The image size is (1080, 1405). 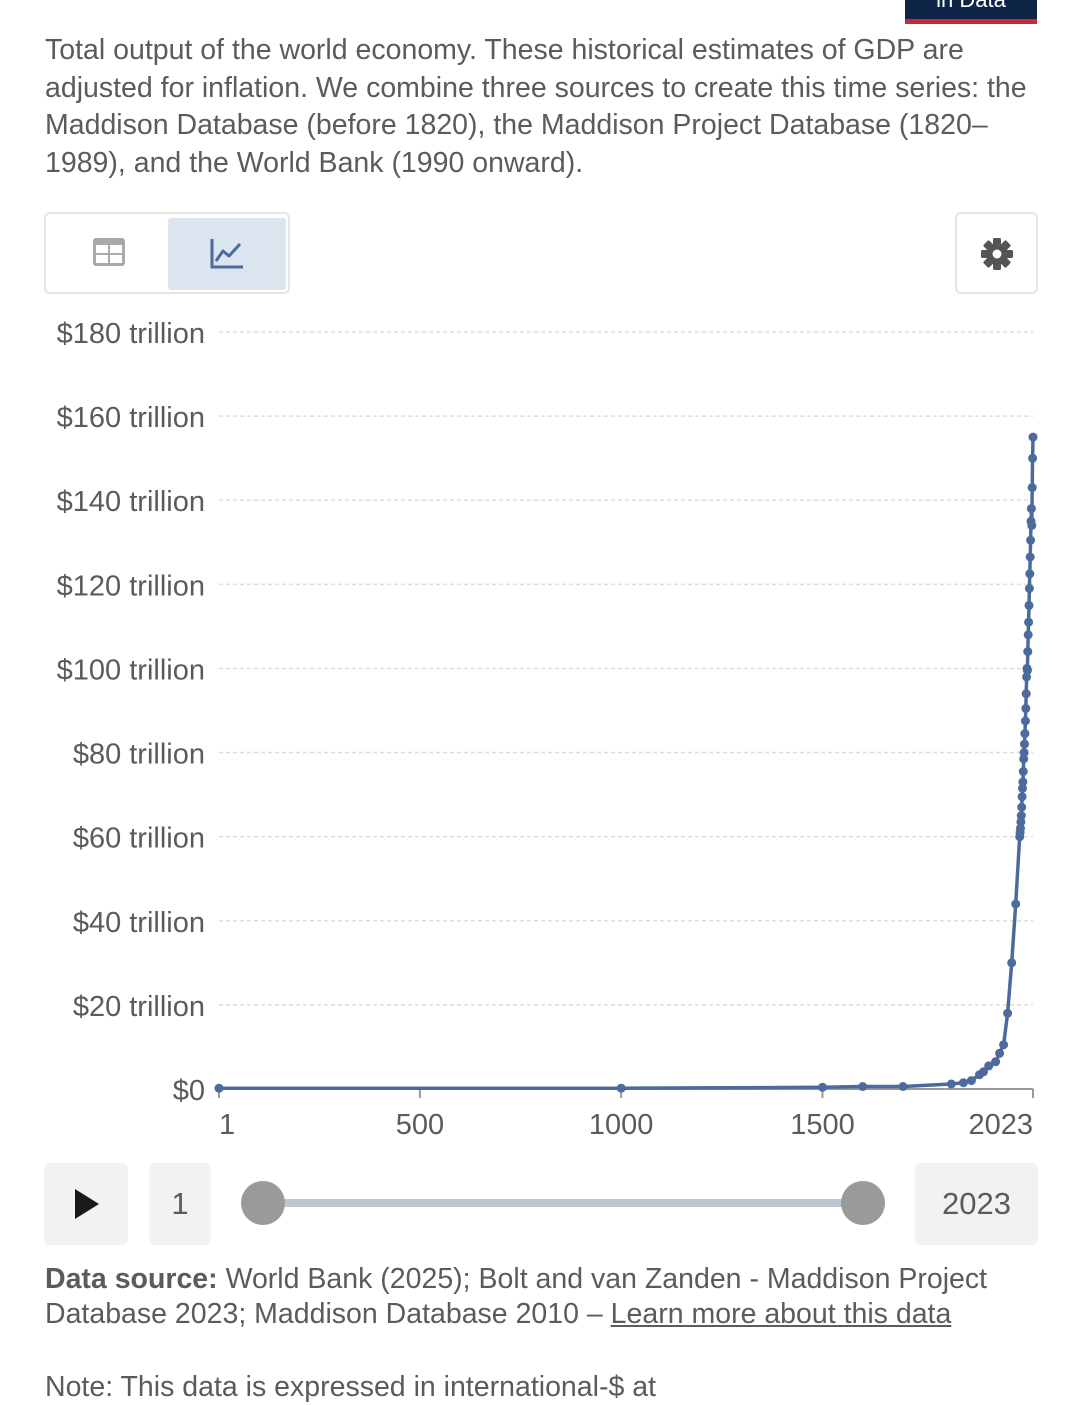 I want to click on timeline-end-label: 2023, so click(x=976, y=1204).